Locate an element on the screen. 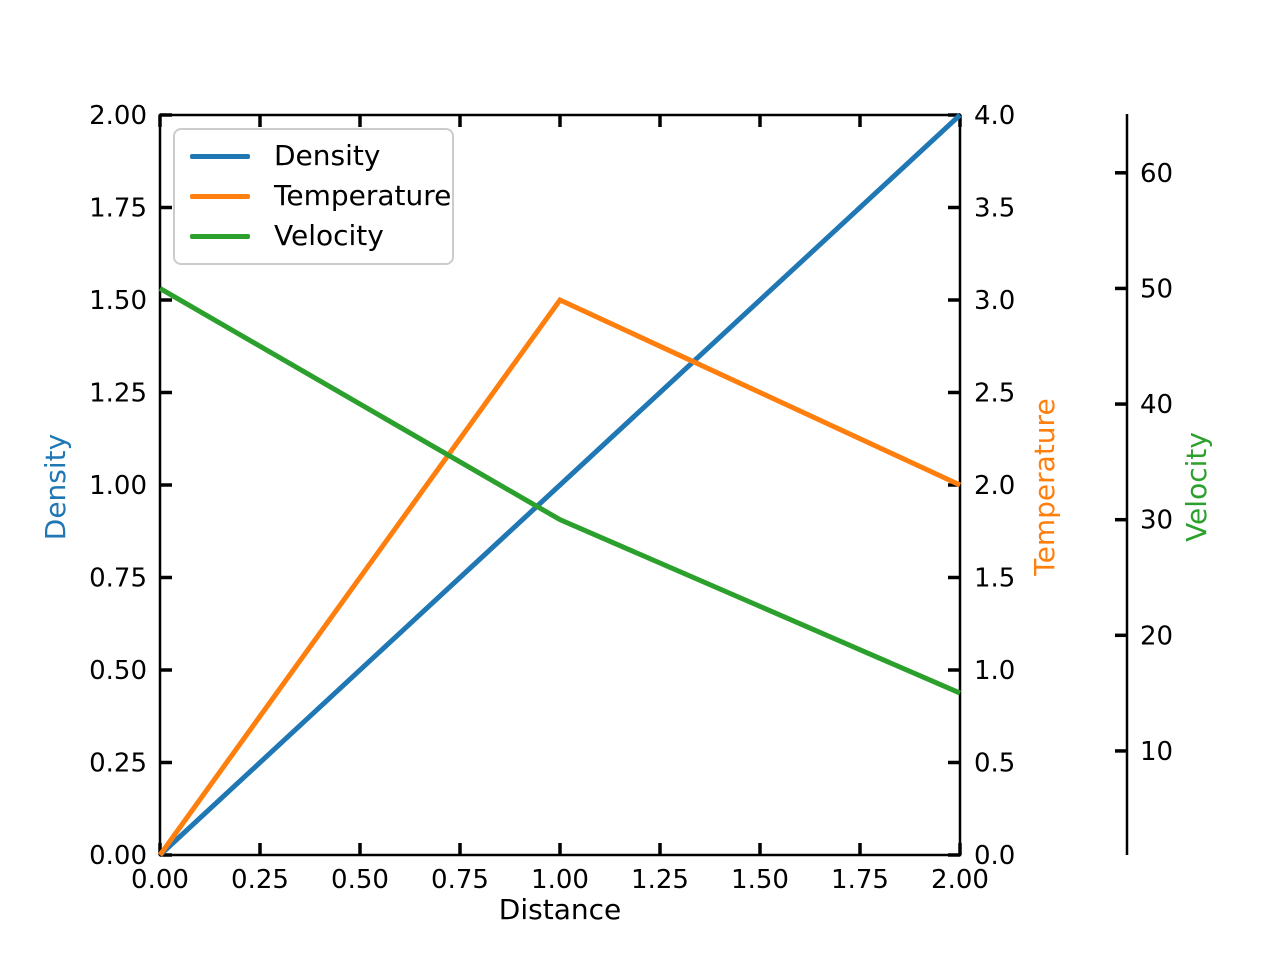 This screenshot has height=960, width=1280. x-tick-label: 0.50 is located at coordinates (360, 880).